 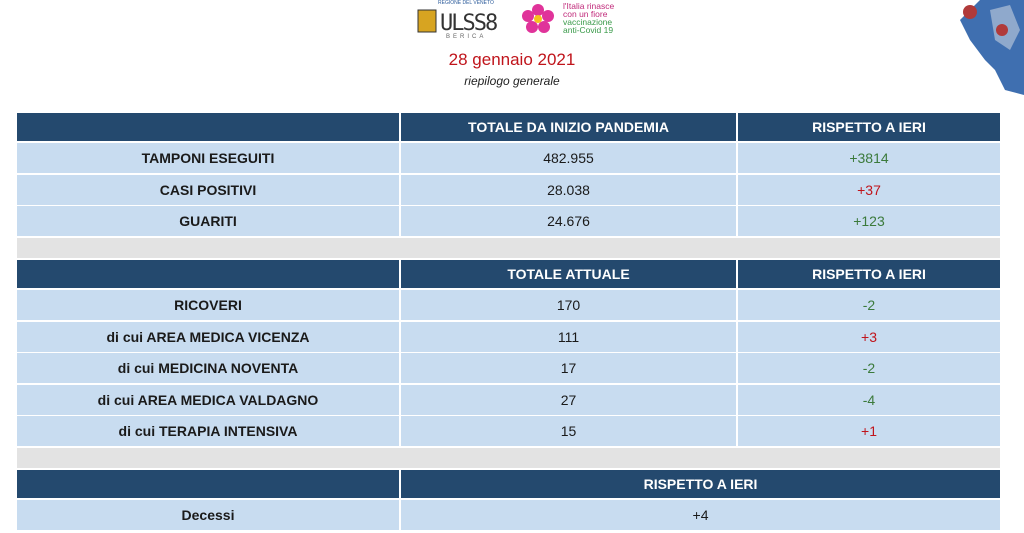 What do you see at coordinates (466, 3) in the screenshot?
I see `logo-region: REGIONE DEL VENETO` at bounding box center [466, 3].